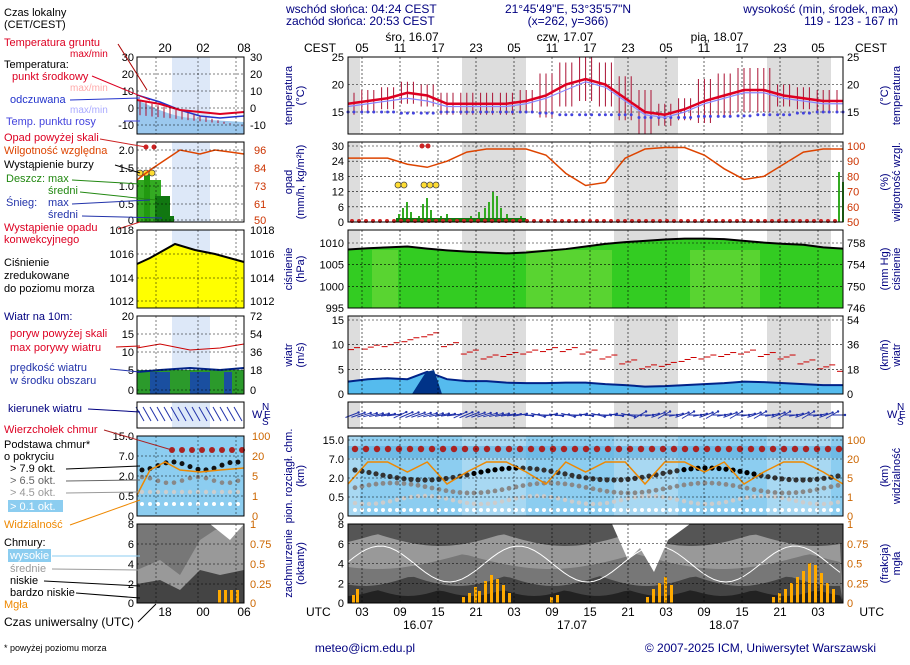 The width and height of the screenshot is (910, 665). Describe the element at coordinates (385, 279) in the screenshot. I see `pressure-band` at that location.